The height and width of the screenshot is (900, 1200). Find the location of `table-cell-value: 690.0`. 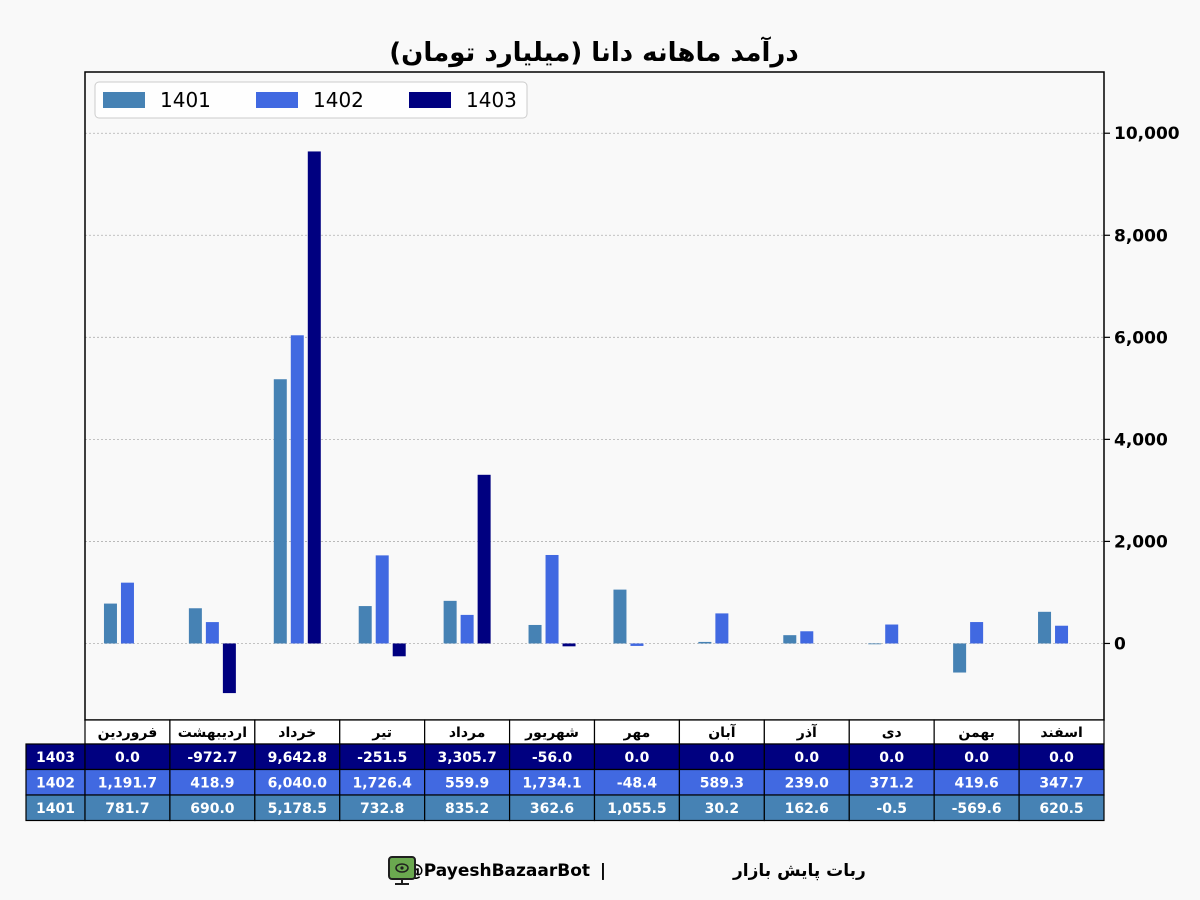

table-cell-value: 690.0 is located at coordinates (212, 809).